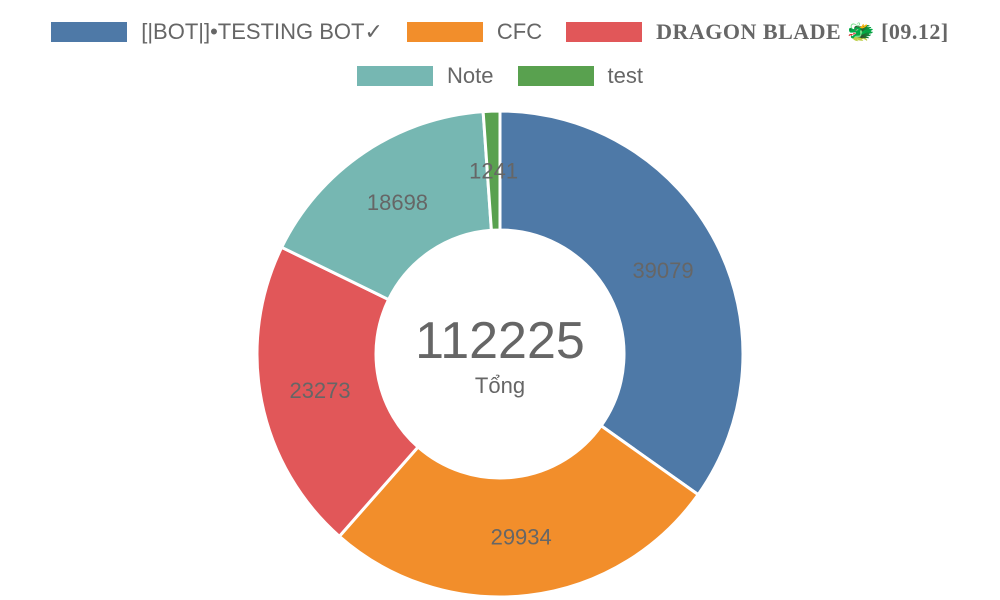 The width and height of the screenshot is (1000, 600). I want to click on legend-item-cfc: CFC, so click(474, 32).